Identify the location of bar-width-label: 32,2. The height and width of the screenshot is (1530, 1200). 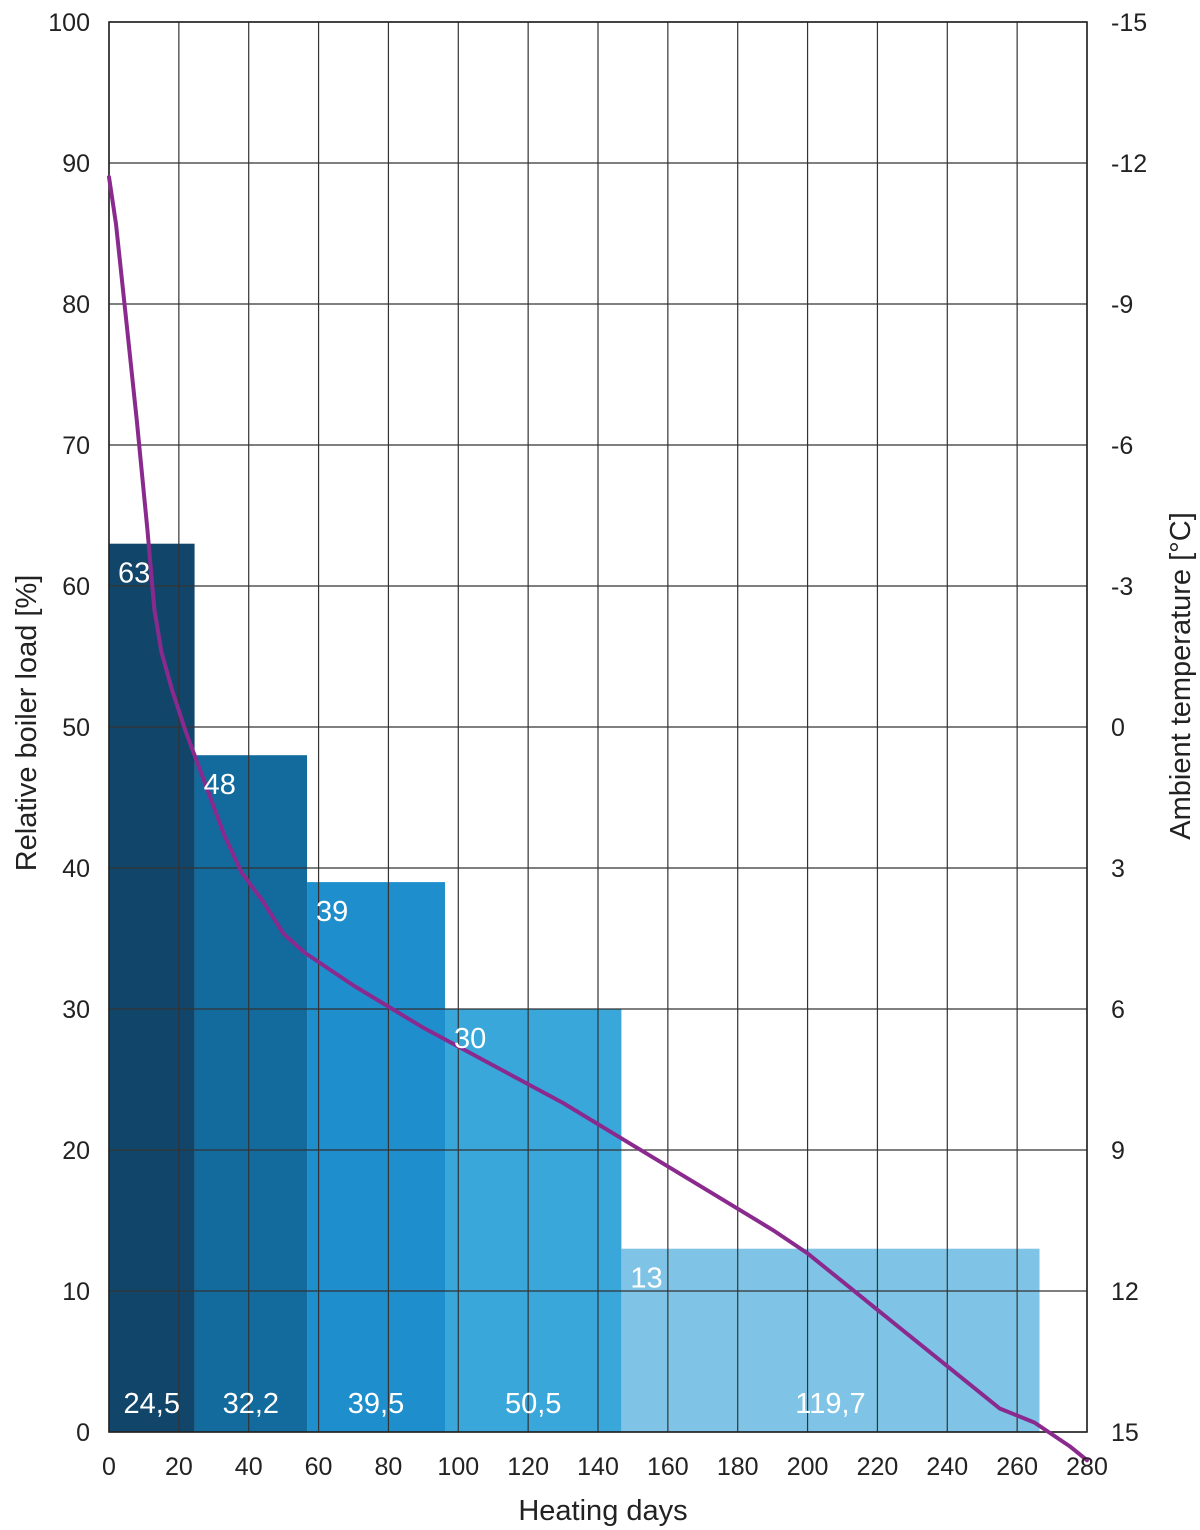
(251, 1404).